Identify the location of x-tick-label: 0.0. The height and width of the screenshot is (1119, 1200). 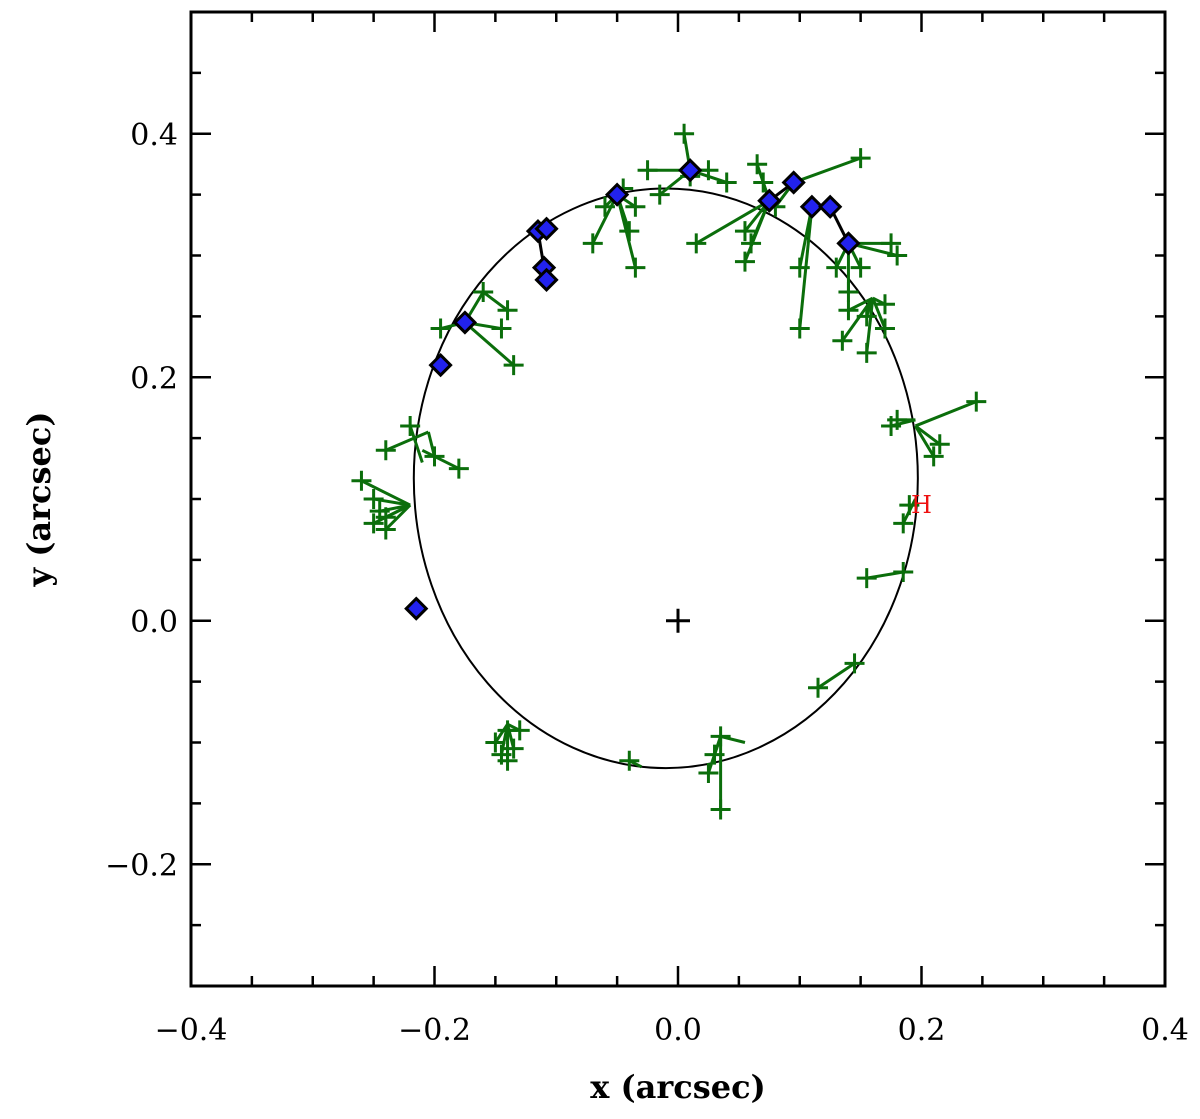
(678, 1030).